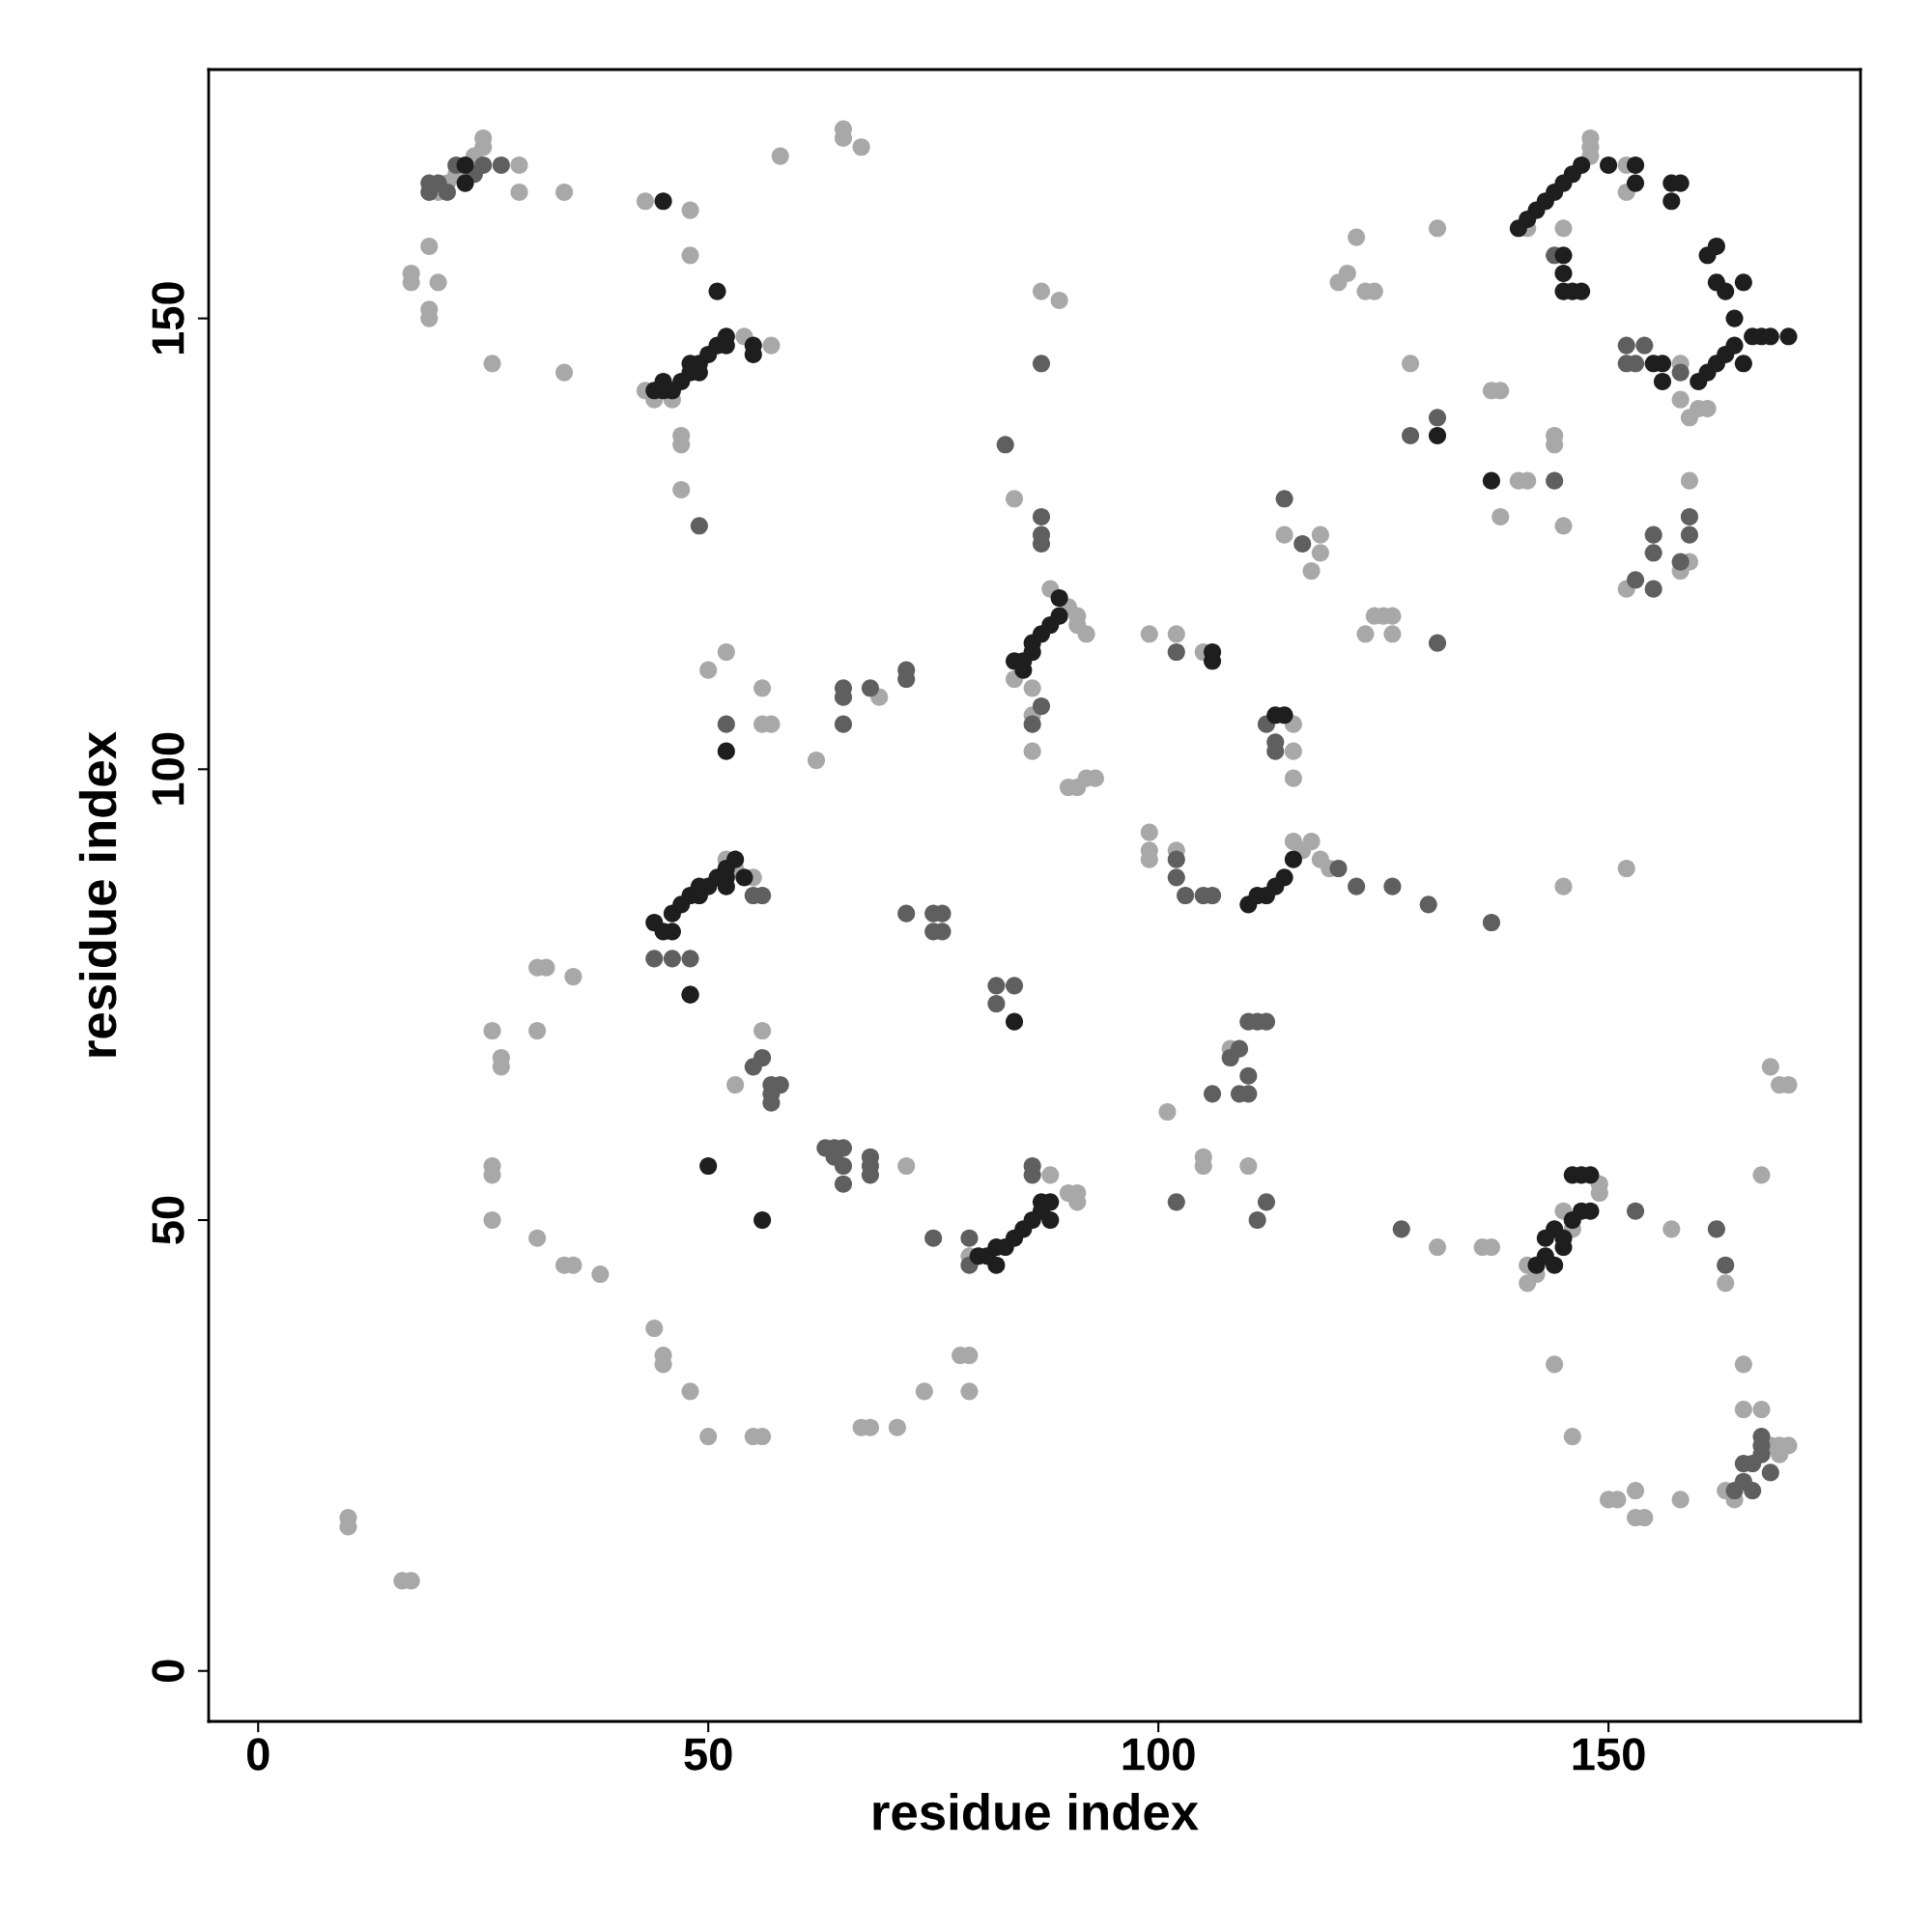  What do you see at coordinates (1036, 1811) in the screenshot?
I see `x-axis-title: residue index` at bounding box center [1036, 1811].